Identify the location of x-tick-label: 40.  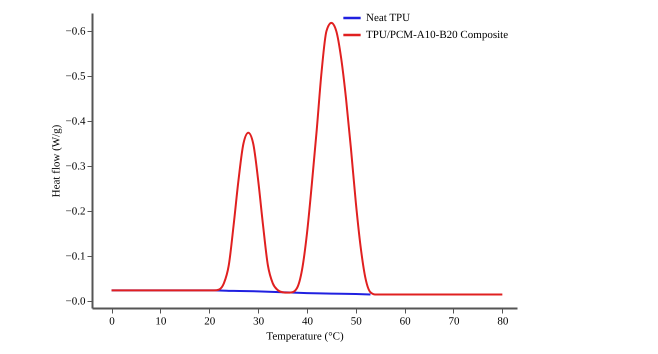
(308, 322).